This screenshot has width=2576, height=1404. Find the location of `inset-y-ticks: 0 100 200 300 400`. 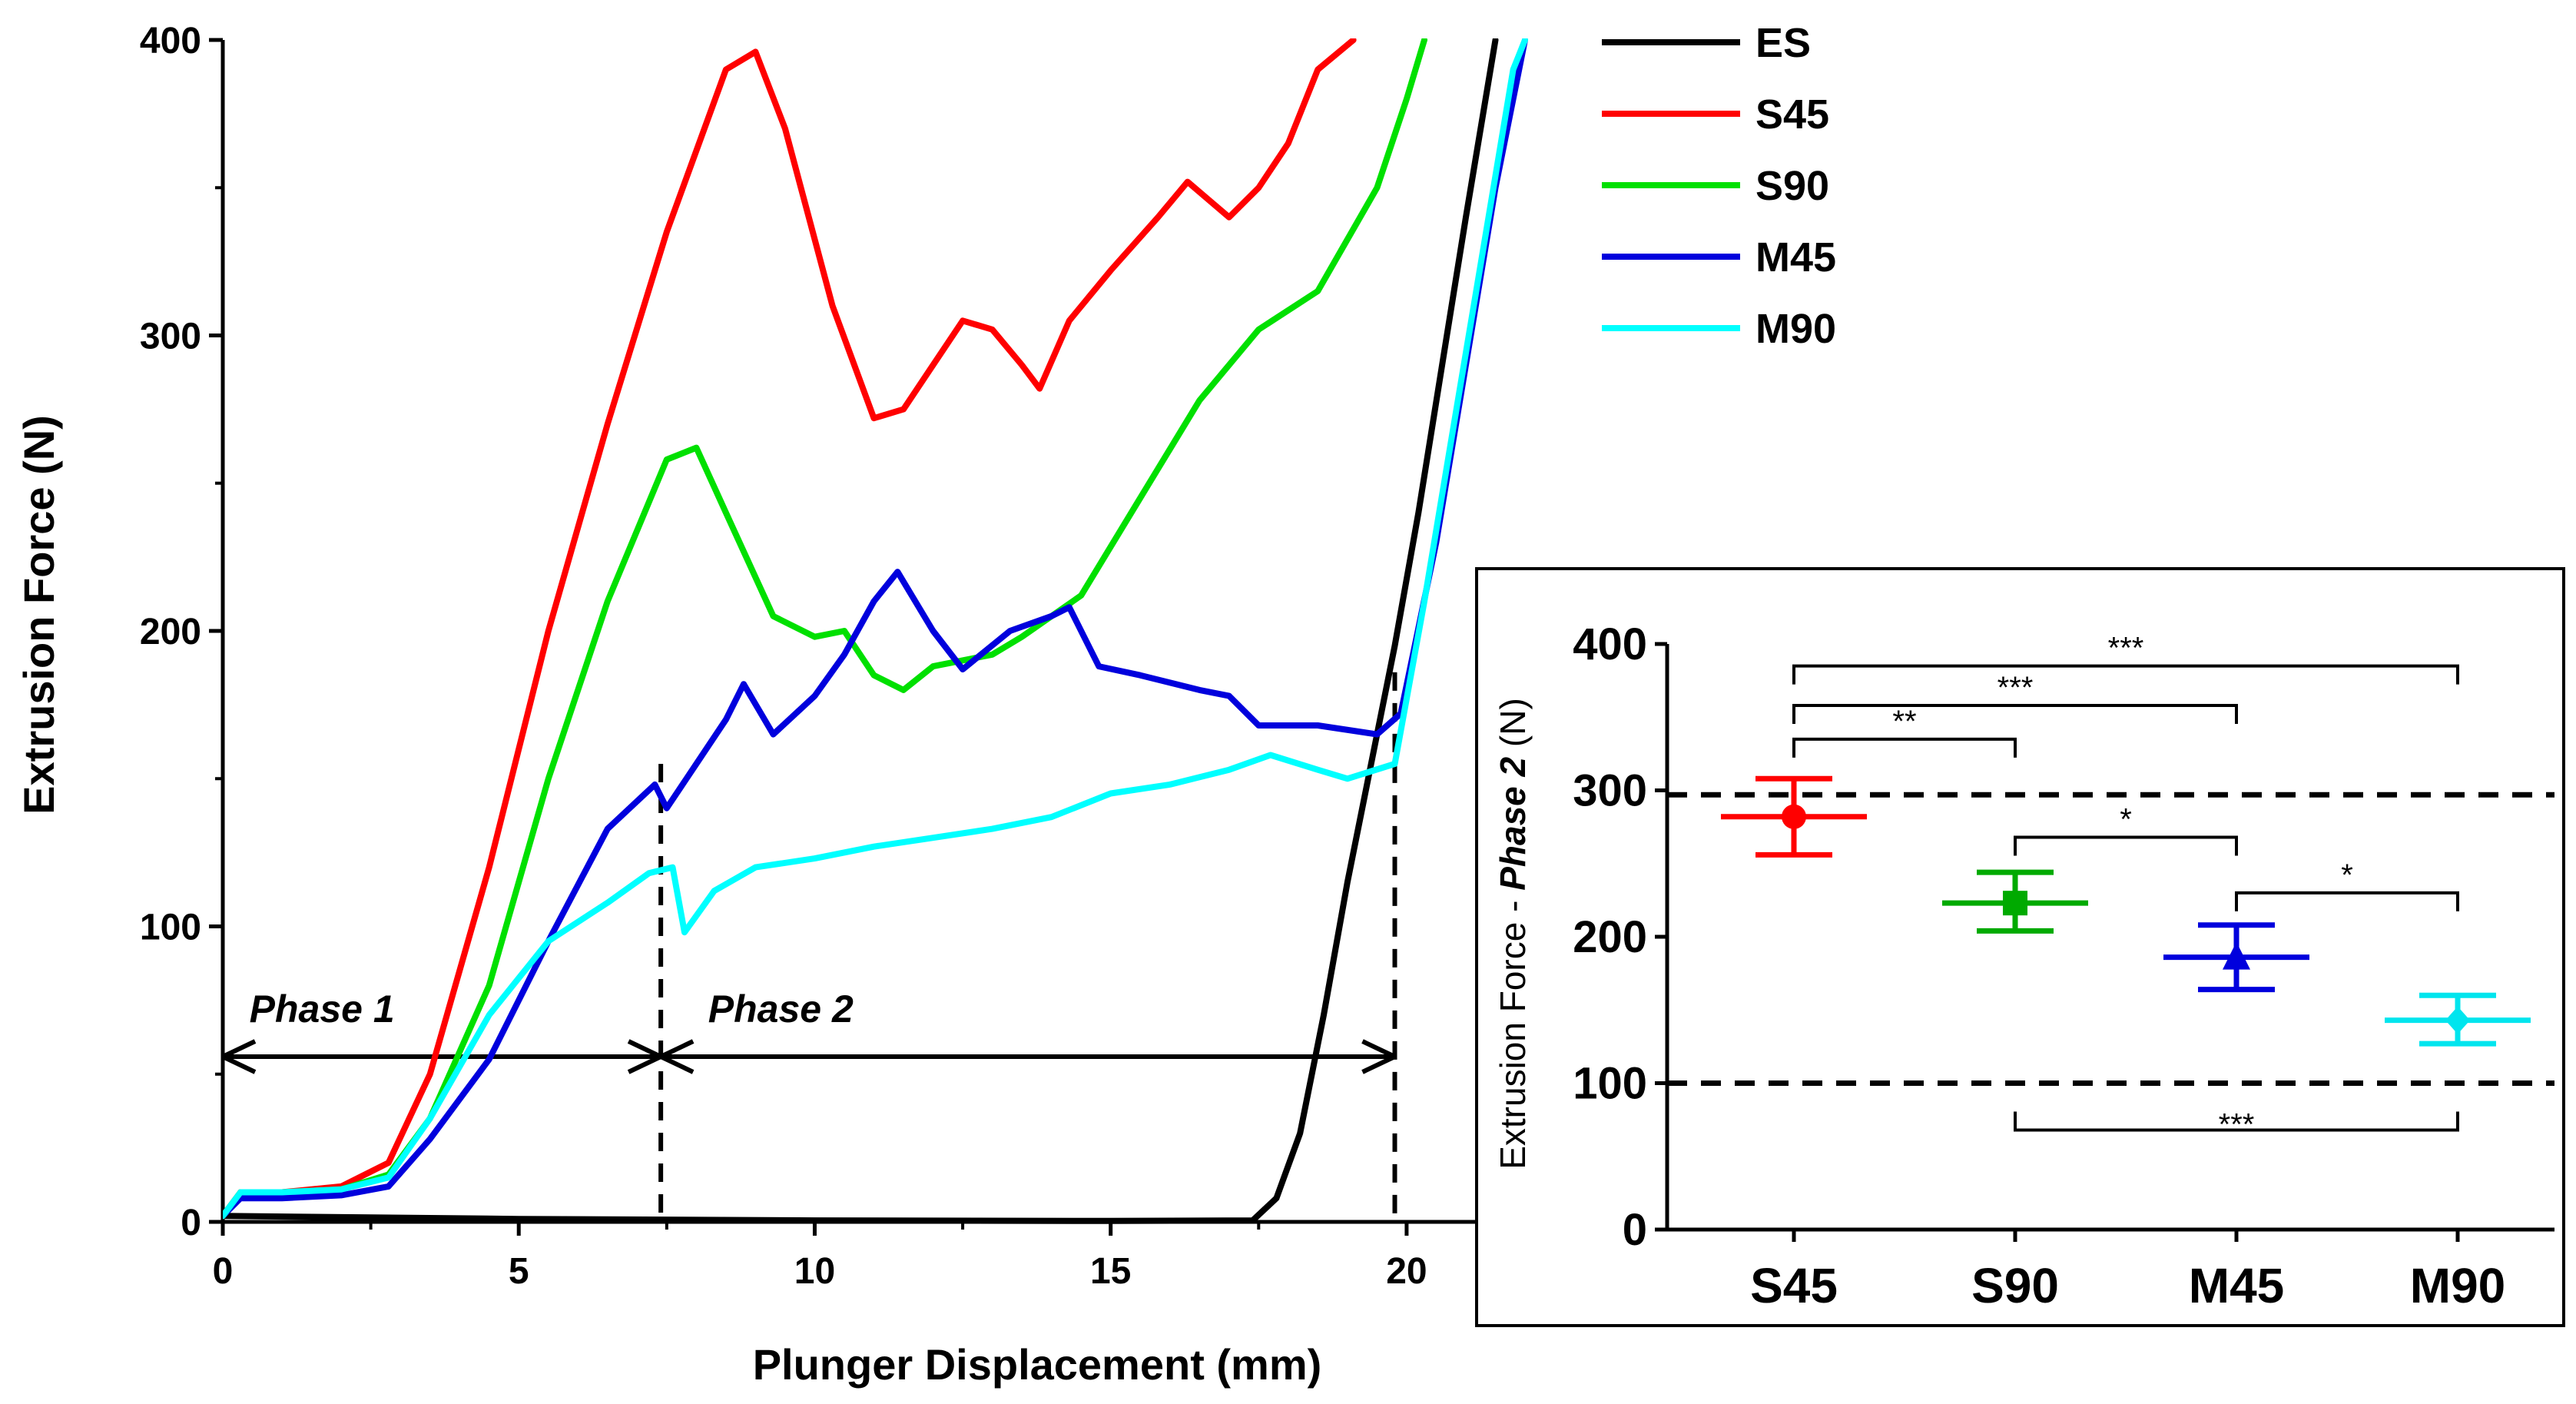

inset-y-ticks: 0 100 200 300 400 is located at coordinates (1620, 937).